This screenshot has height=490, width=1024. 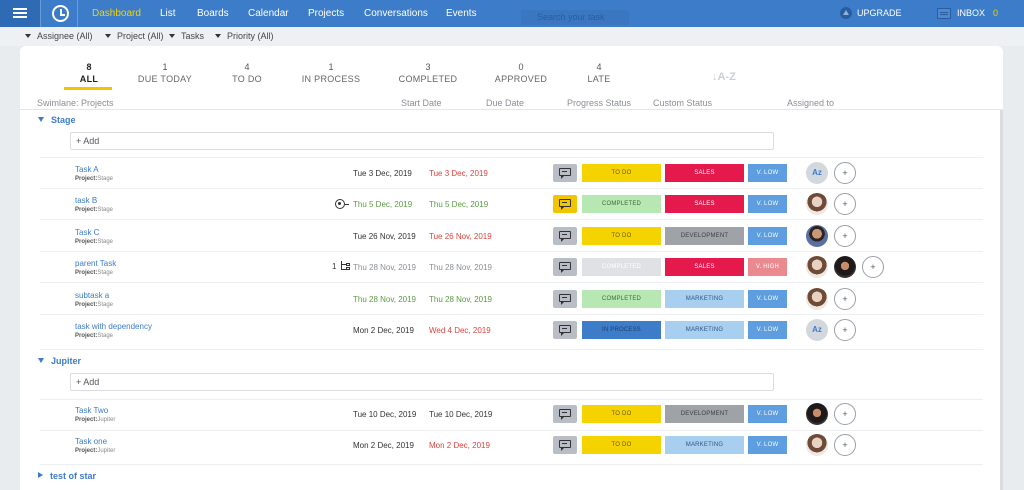 What do you see at coordinates (383, 204) in the screenshot?
I see `start-date: Thu 5 Dec, 2019` at bounding box center [383, 204].